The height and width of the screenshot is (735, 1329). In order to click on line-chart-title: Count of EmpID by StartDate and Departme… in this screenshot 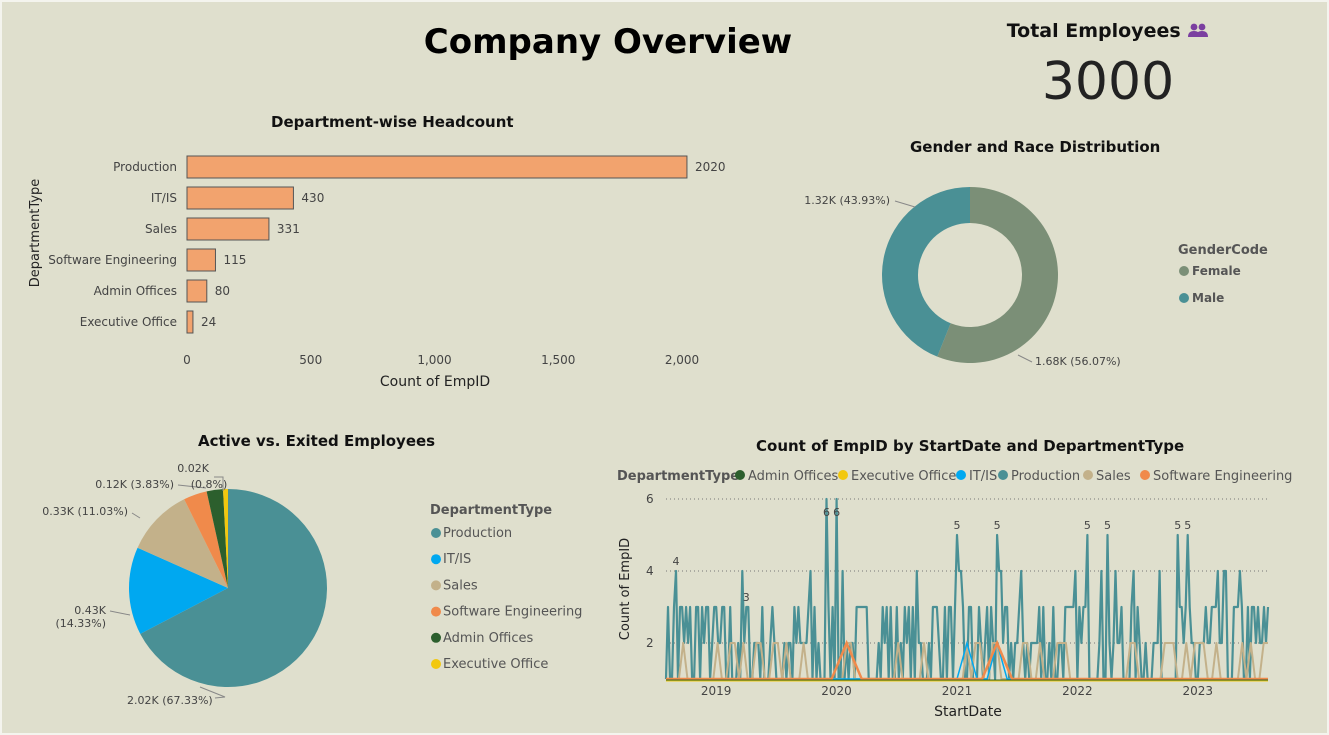, I will do `click(970, 446)`.